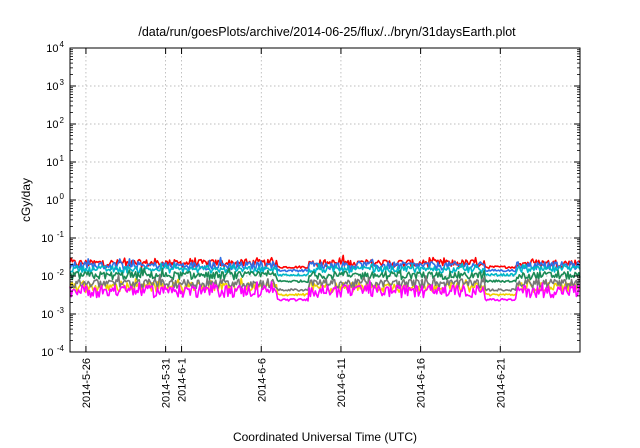  I want to click on y-tick-label: 410, so click(55, 47).